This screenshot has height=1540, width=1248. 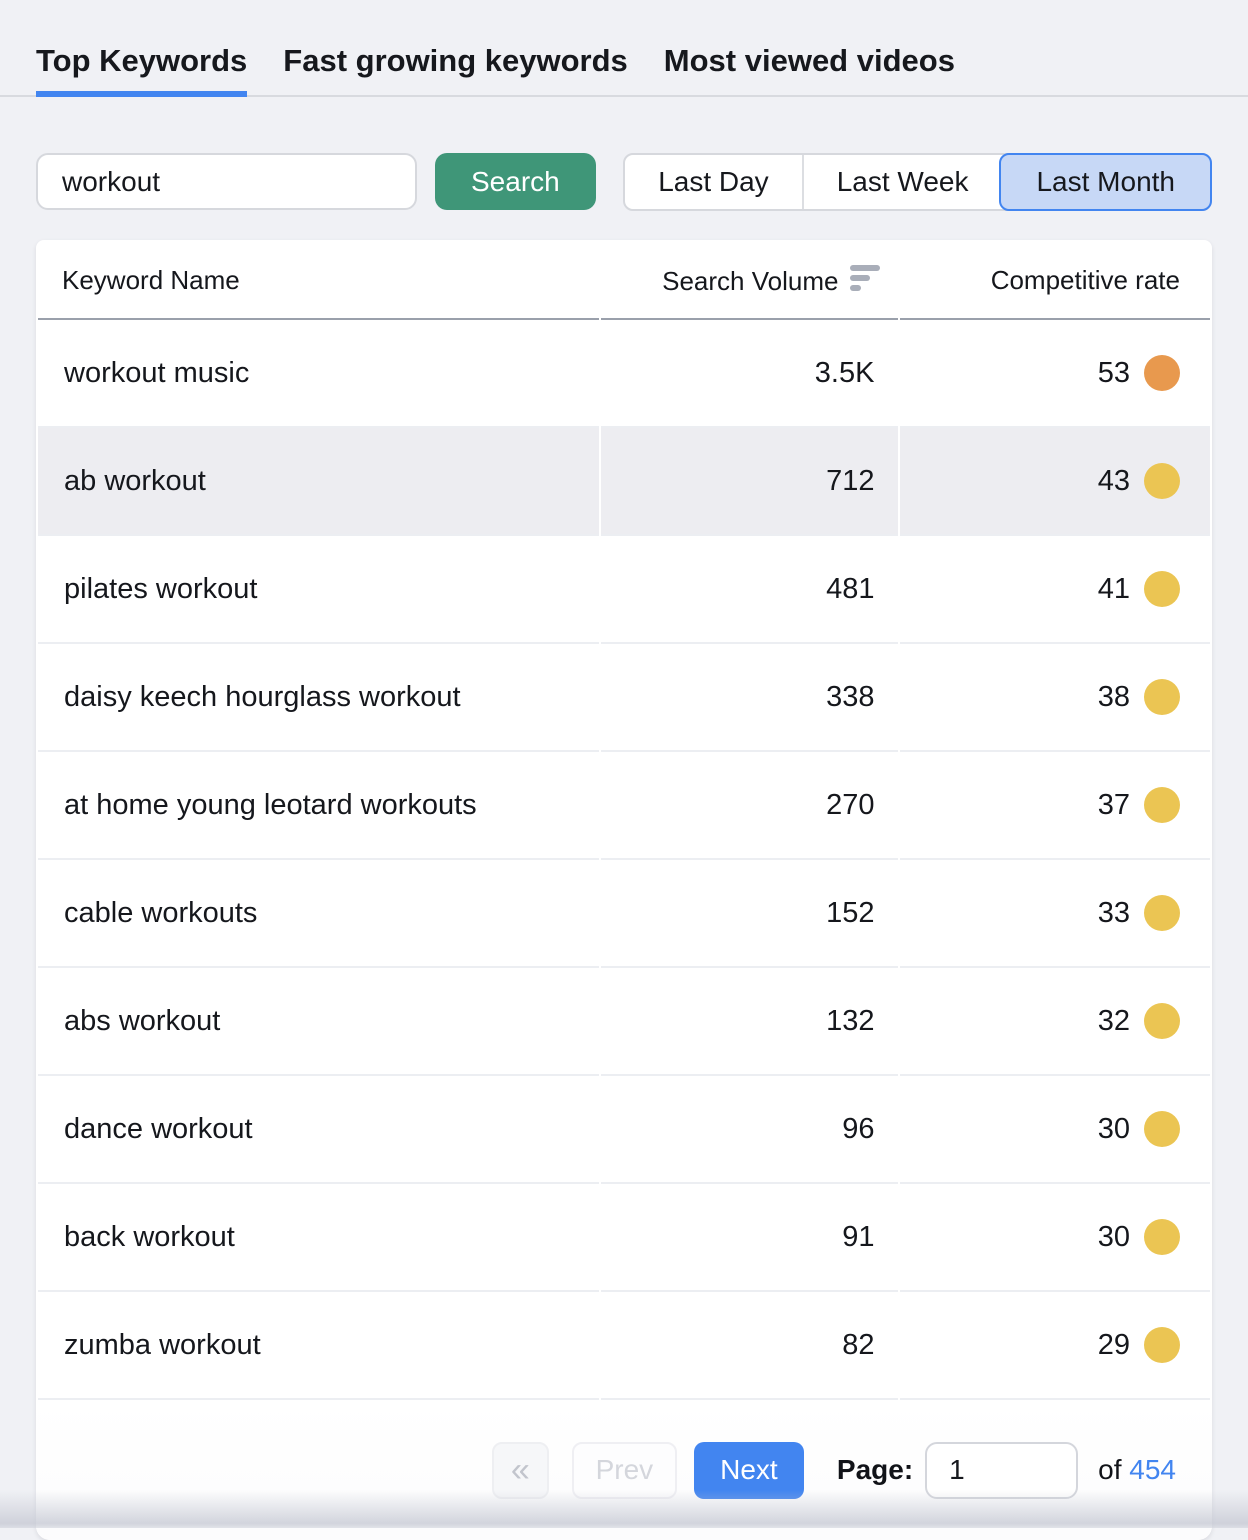 What do you see at coordinates (1055, 374) in the screenshot?
I see `competitive-rate-cell: 53` at bounding box center [1055, 374].